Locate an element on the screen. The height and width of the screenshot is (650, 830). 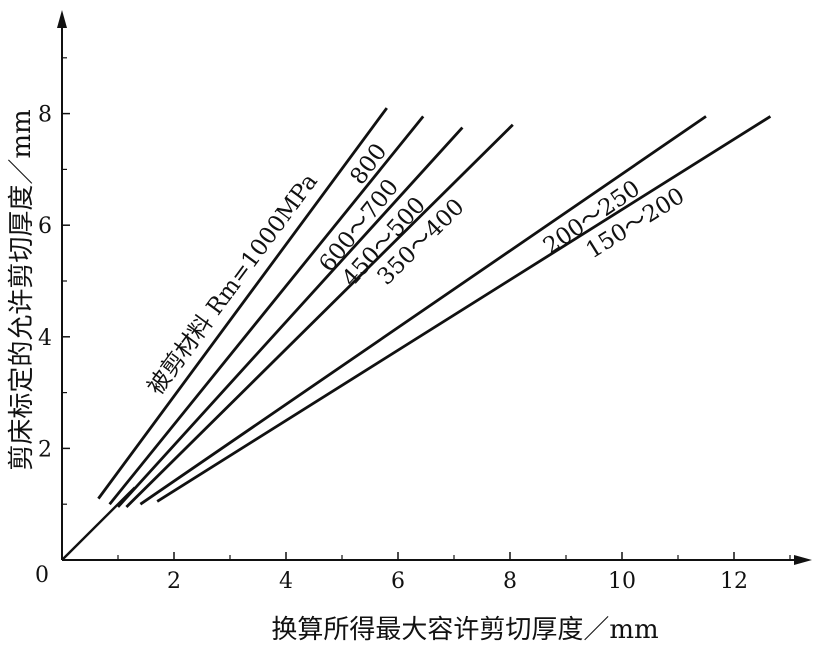
x-tick-label: 2 is located at coordinates (174, 581).